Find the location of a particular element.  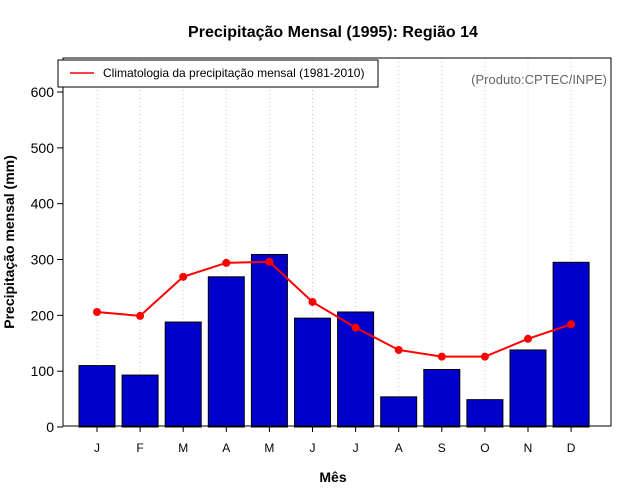

x-tick-label: D is located at coordinates (571, 448).